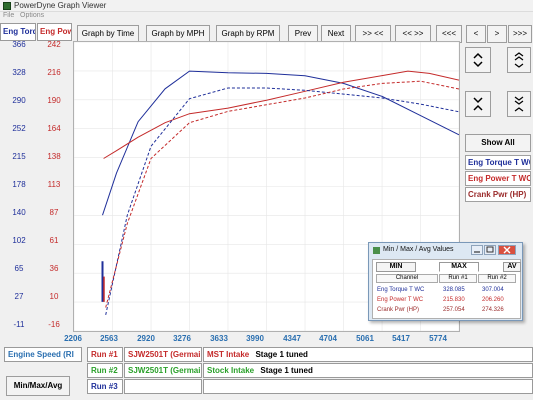  I want to click on x-tick: 2206, so click(73, 338).